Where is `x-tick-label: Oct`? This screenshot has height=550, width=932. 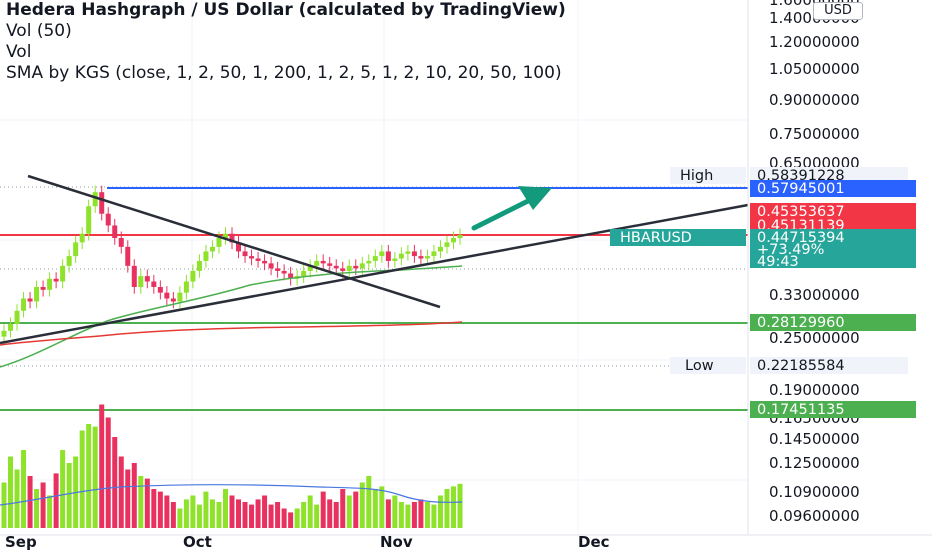
x-tick-label: Oct is located at coordinates (197, 541).